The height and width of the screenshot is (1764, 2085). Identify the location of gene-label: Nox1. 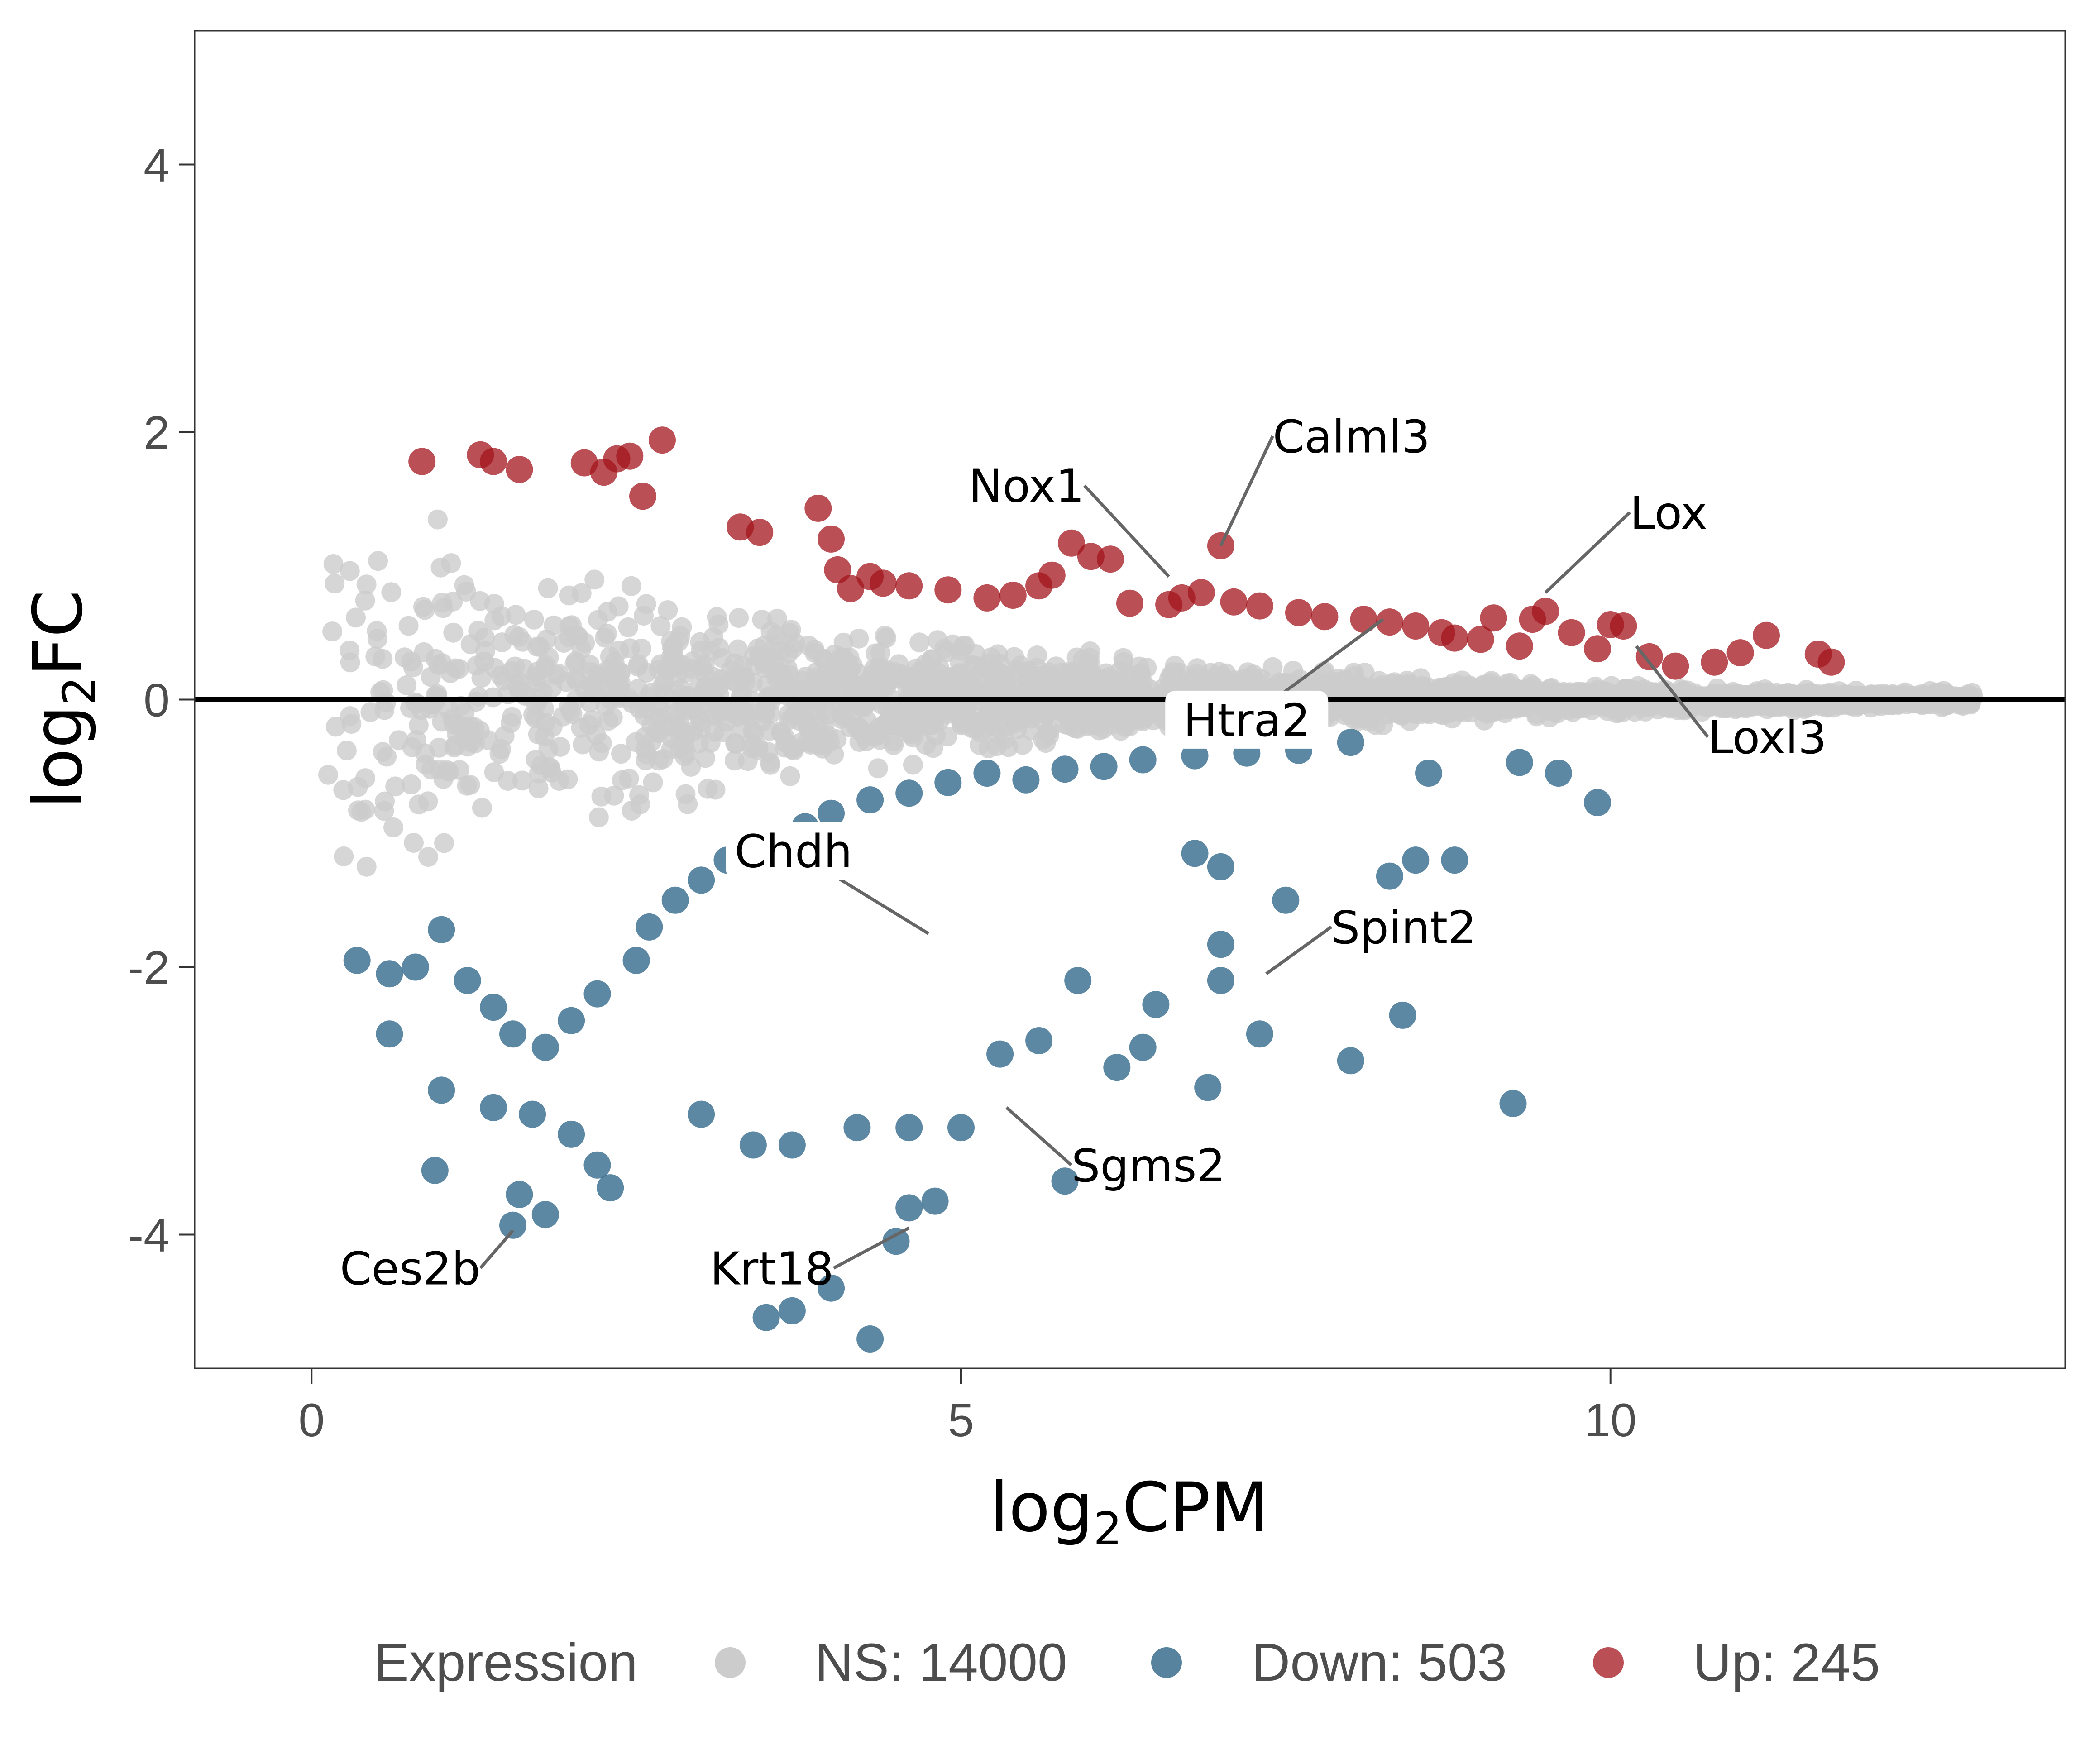
(1027, 486).